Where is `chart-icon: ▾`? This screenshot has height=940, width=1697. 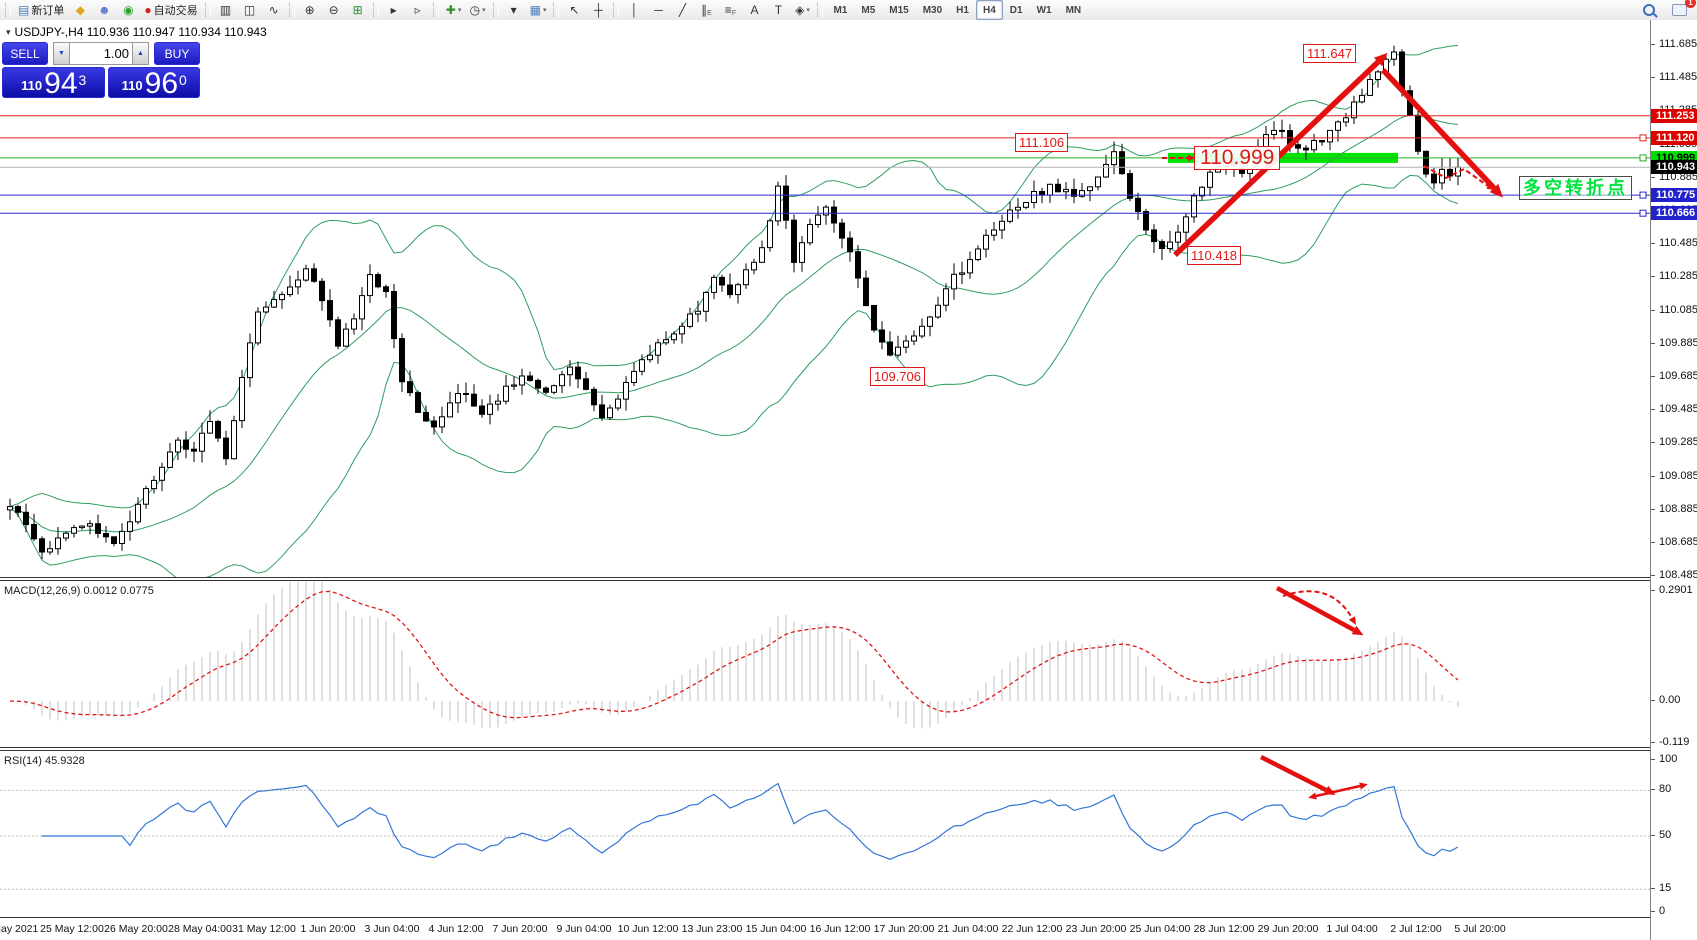 chart-icon: ▾ is located at coordinates (8, 31).